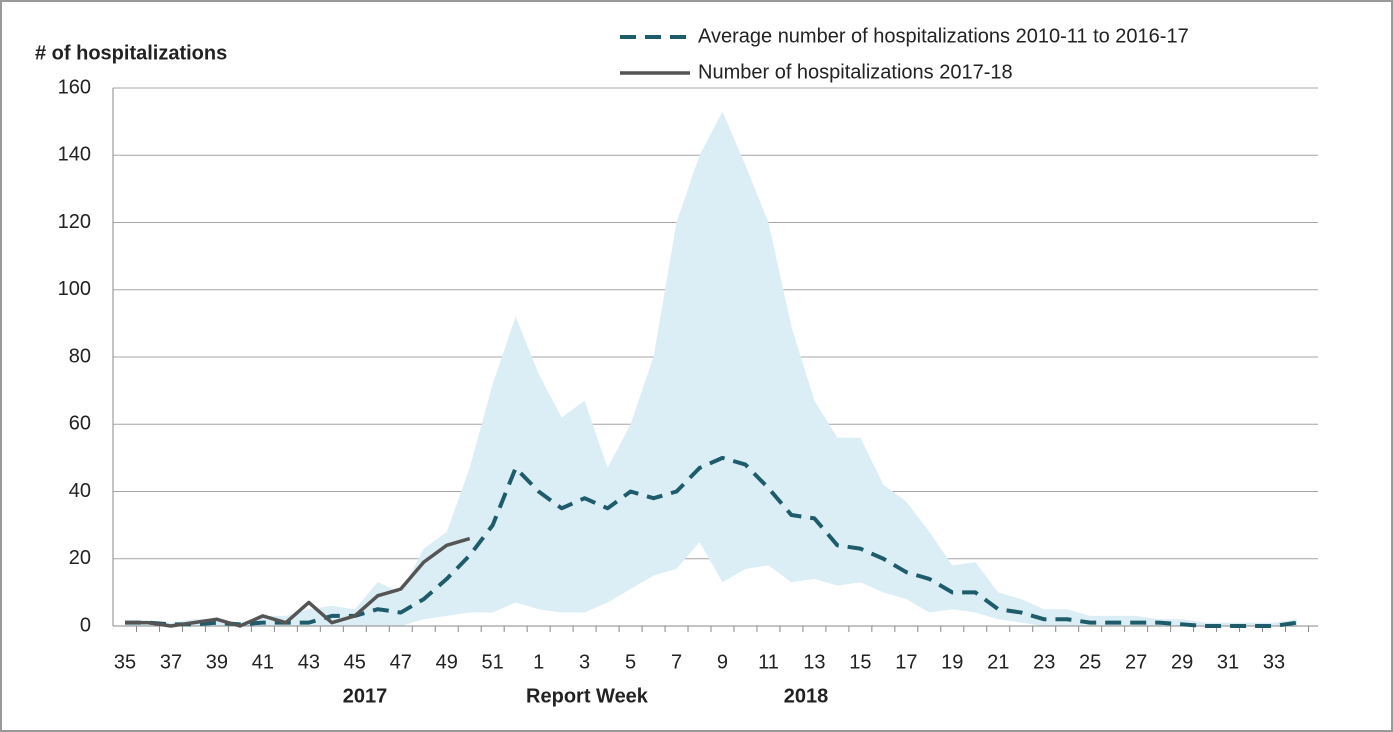 The image size is (1393, 732). What do you see at coordinates (74, 222) in the screenshot?
I see `y-tick-label: 120` at bounding box center [74, 222].